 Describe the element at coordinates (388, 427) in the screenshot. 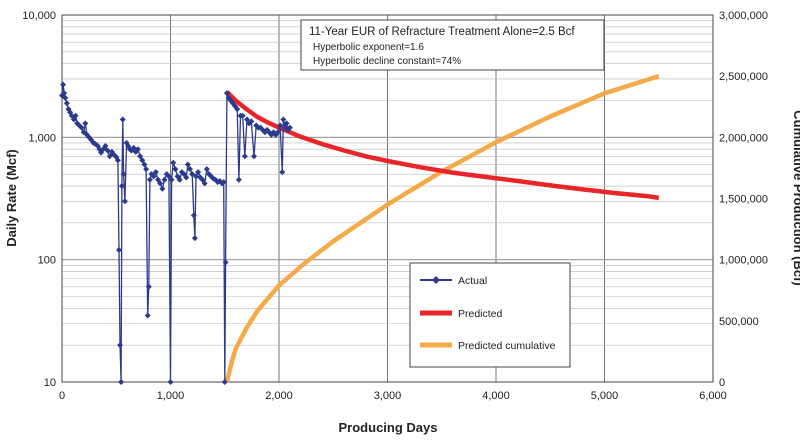

I see `x-axis-title: Producing Days` at that location.